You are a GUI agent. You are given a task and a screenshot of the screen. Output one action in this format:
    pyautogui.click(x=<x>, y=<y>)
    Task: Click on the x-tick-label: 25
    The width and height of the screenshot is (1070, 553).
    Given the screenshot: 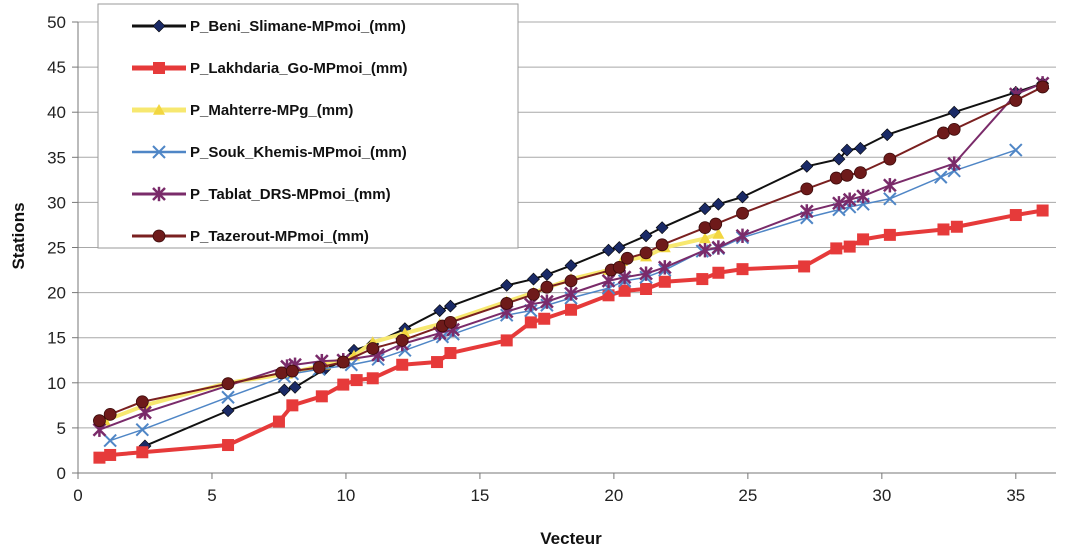 What is the action you would take?
    pyautogui.click(x=747, y=495)
    